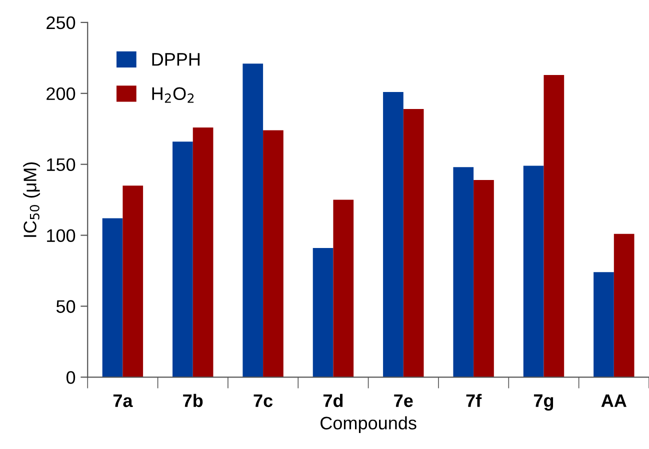 This screenshot has height=449, width=649. I want to click on x-tick-label: 7d, so click(333, 401).